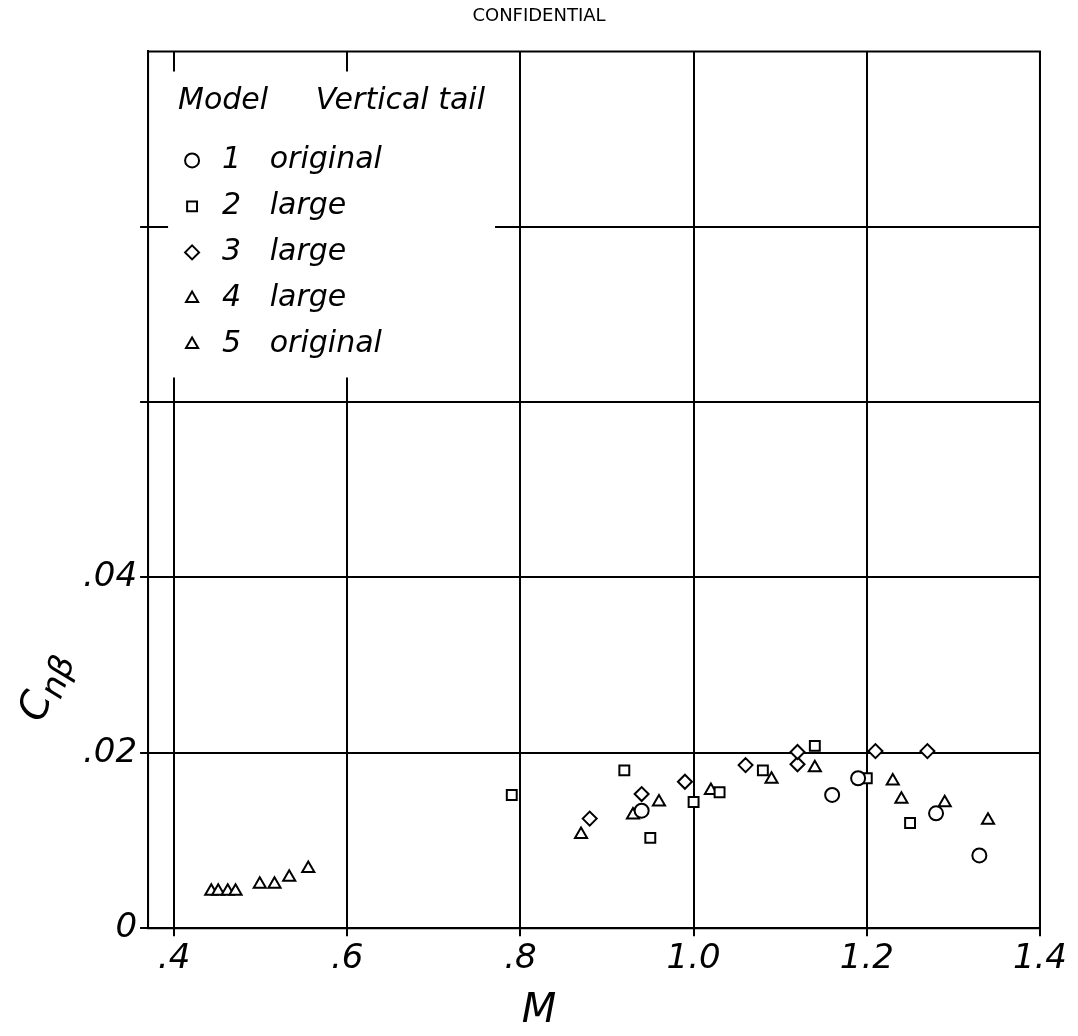 Image resolution: width=1078 pixels, height=1036 pixels. What do you see at coordinates (347, 956) in the screenshot?
I see `x-tick-label: .6` at bounding box center [347, 956].